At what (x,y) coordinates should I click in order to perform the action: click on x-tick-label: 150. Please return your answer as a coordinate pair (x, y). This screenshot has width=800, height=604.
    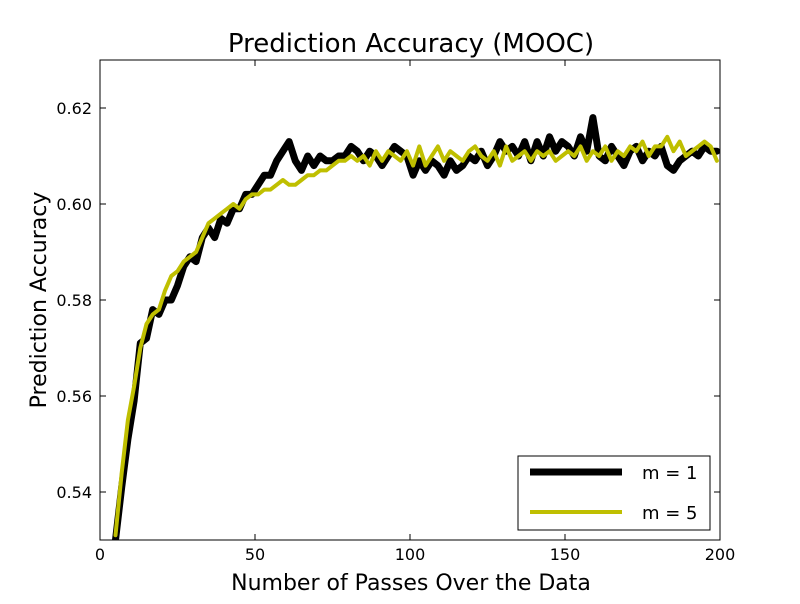
    Looking at the image, I should click on (565, 554).